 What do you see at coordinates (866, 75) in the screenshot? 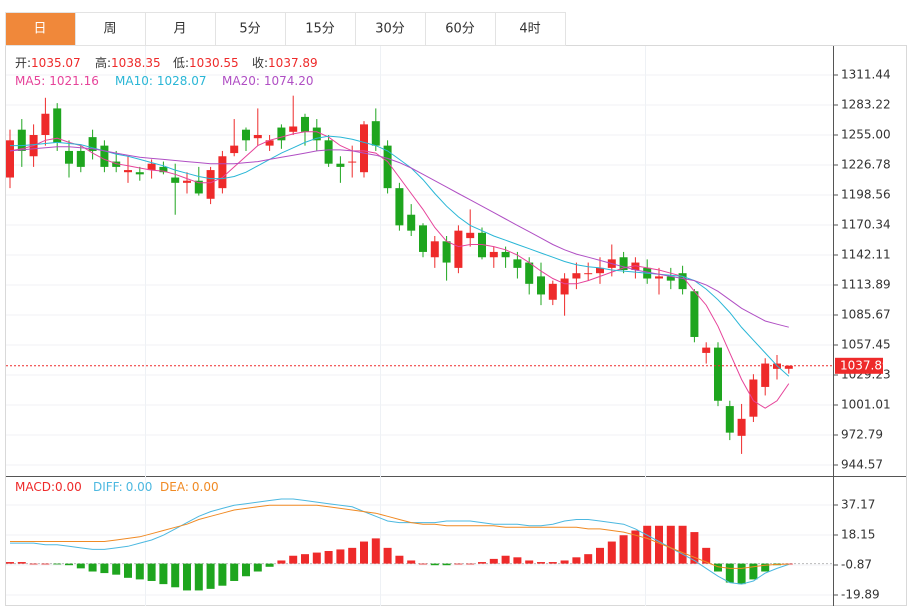
I see `y-tick-label: 1311.44` at bounding box center [866, 75].